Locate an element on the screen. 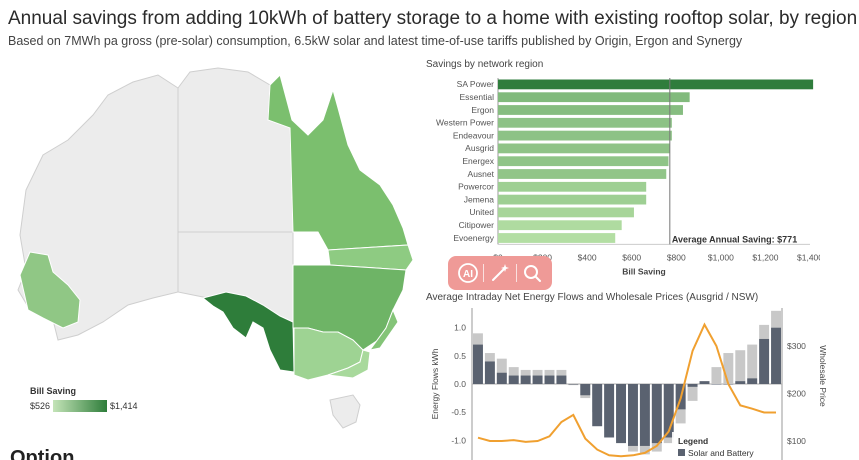  flows-legend-swatch is located at coordinates (681, 452).